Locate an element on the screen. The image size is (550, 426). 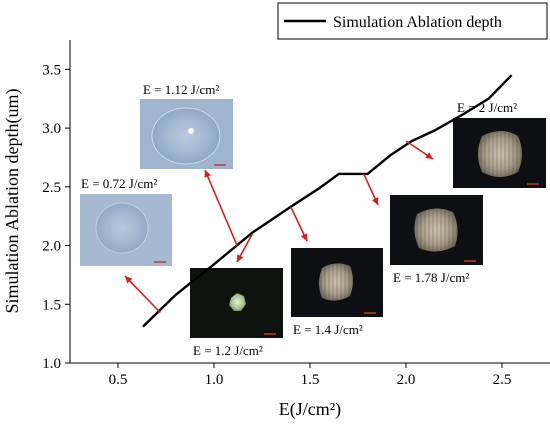
x-axis-title: E(J/cm²) is located at coordinates (310, 409).